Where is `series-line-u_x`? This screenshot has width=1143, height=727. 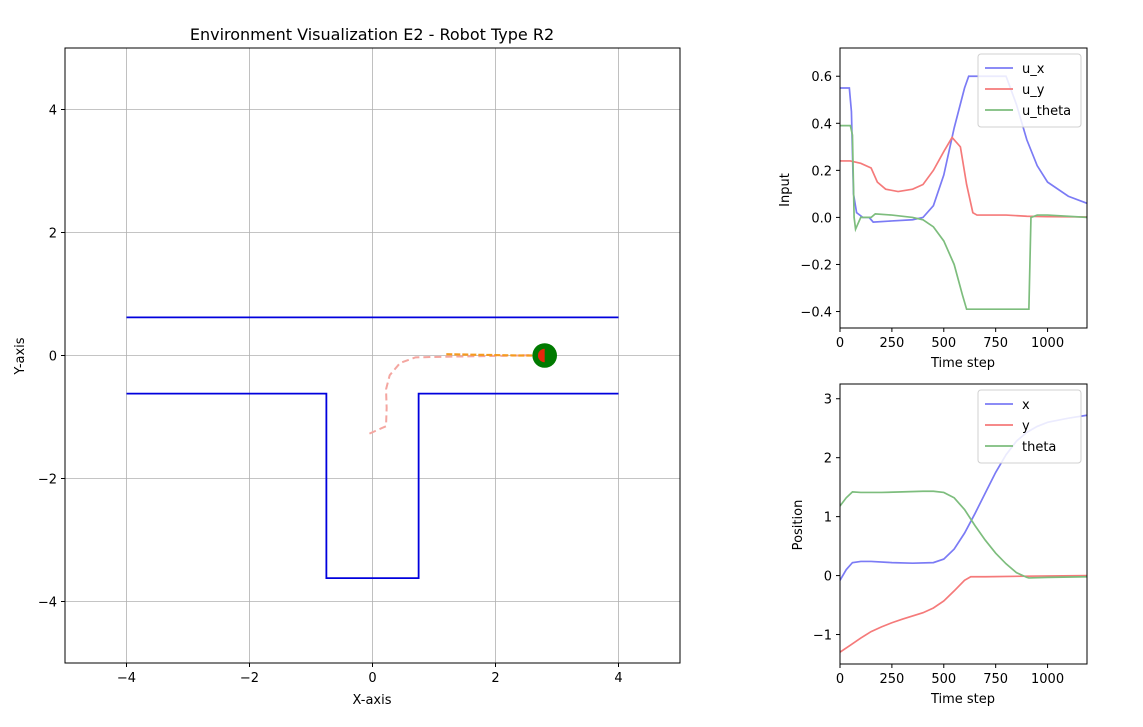
series-line-u_x is located at coordinates (963, 149).